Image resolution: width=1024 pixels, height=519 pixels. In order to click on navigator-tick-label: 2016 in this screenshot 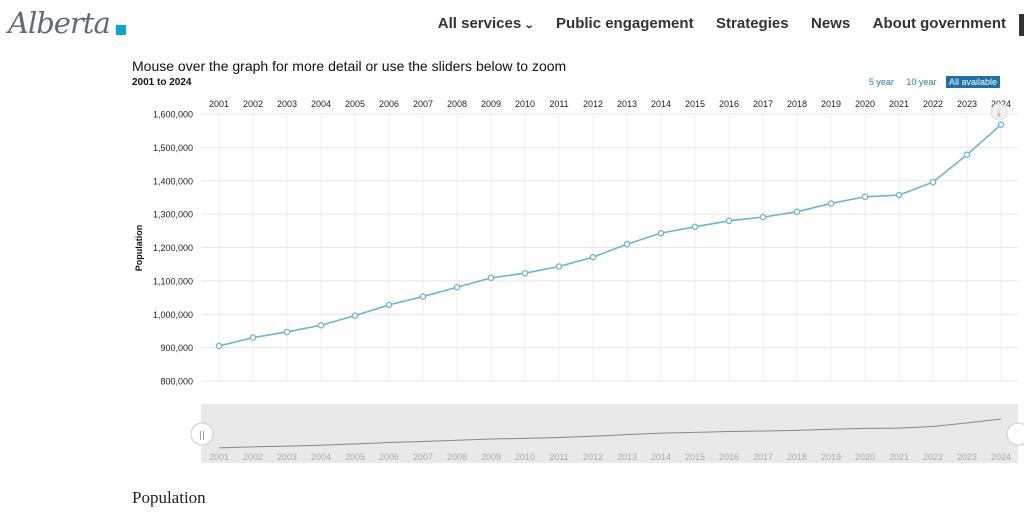, I will do `click(729, 457)`.